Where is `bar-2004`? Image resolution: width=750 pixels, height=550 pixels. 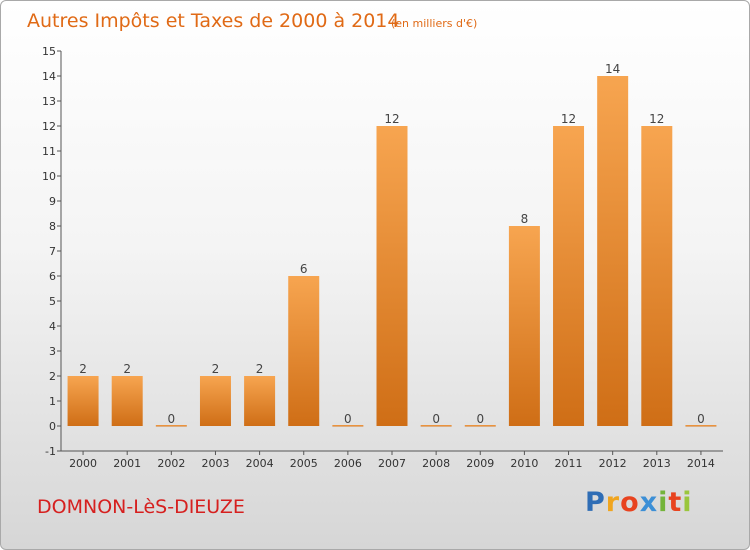
bar-2004 is located at coordinates (260, 401).